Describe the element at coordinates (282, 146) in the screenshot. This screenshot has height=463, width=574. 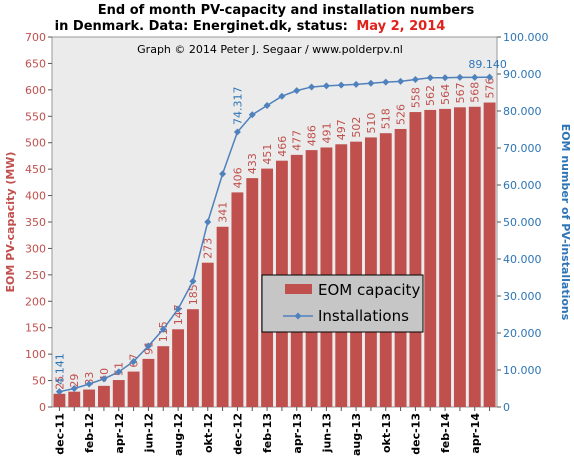
I see `bar-value-label: 466` at that location.